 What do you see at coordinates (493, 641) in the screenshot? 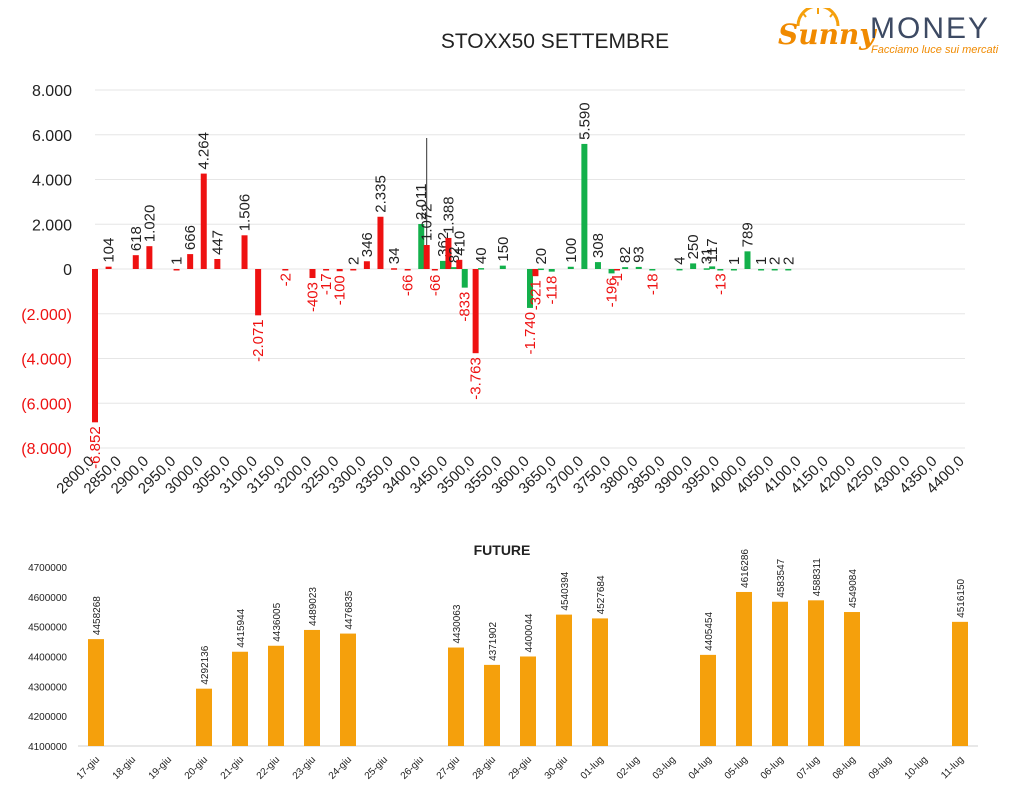
I see `data-label: 4371902` at bounding box center [493, 641].